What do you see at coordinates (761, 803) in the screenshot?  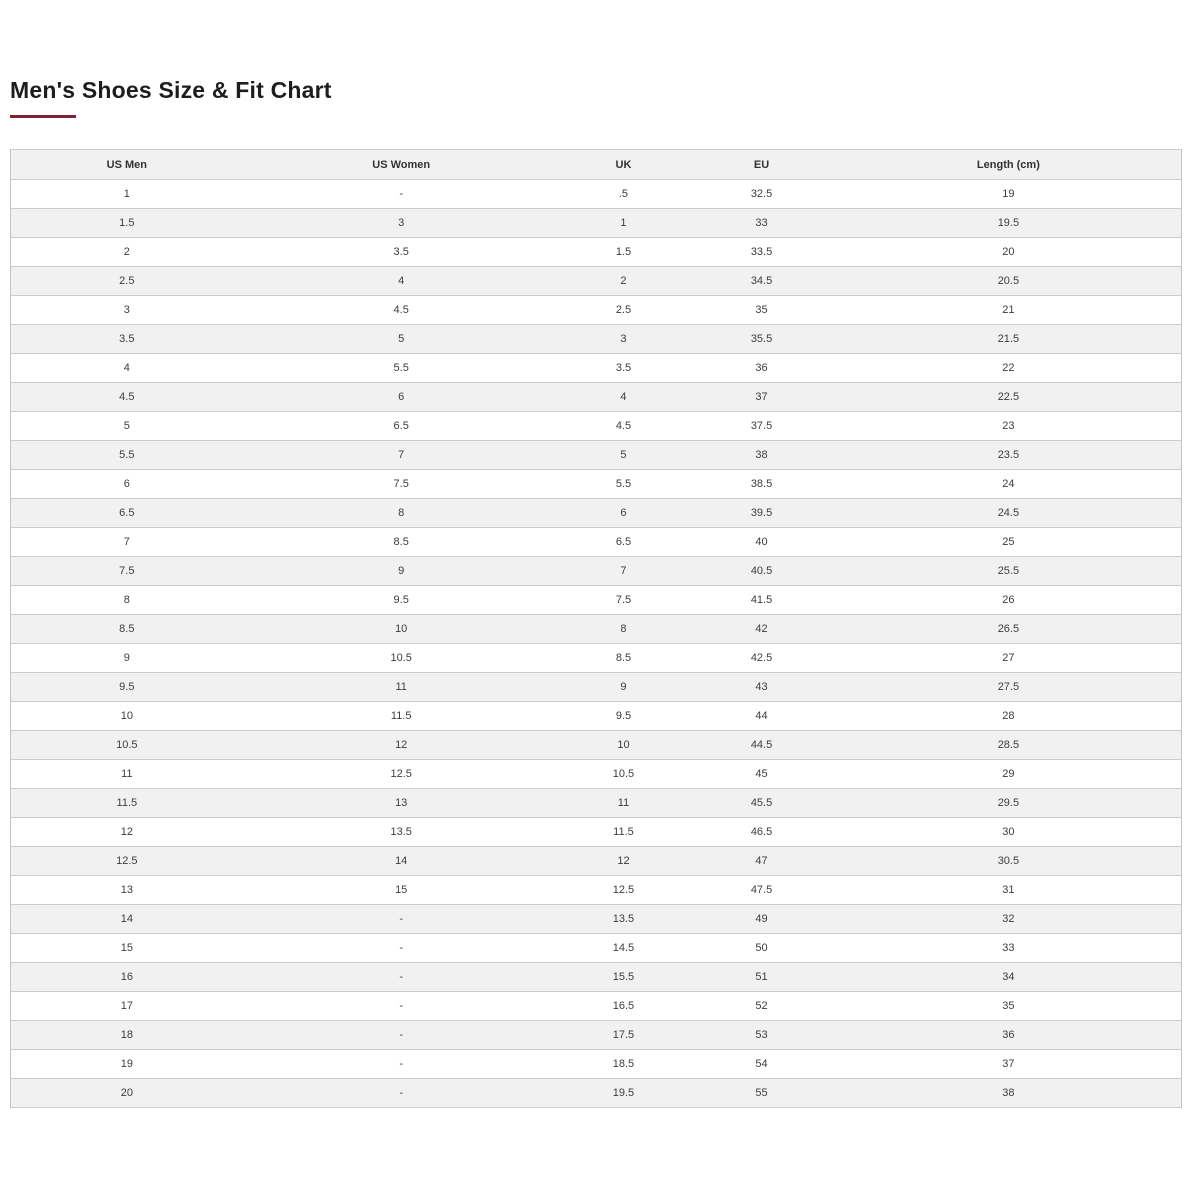 I see `table-cell: 45.5` at bounding box center [761, 803].